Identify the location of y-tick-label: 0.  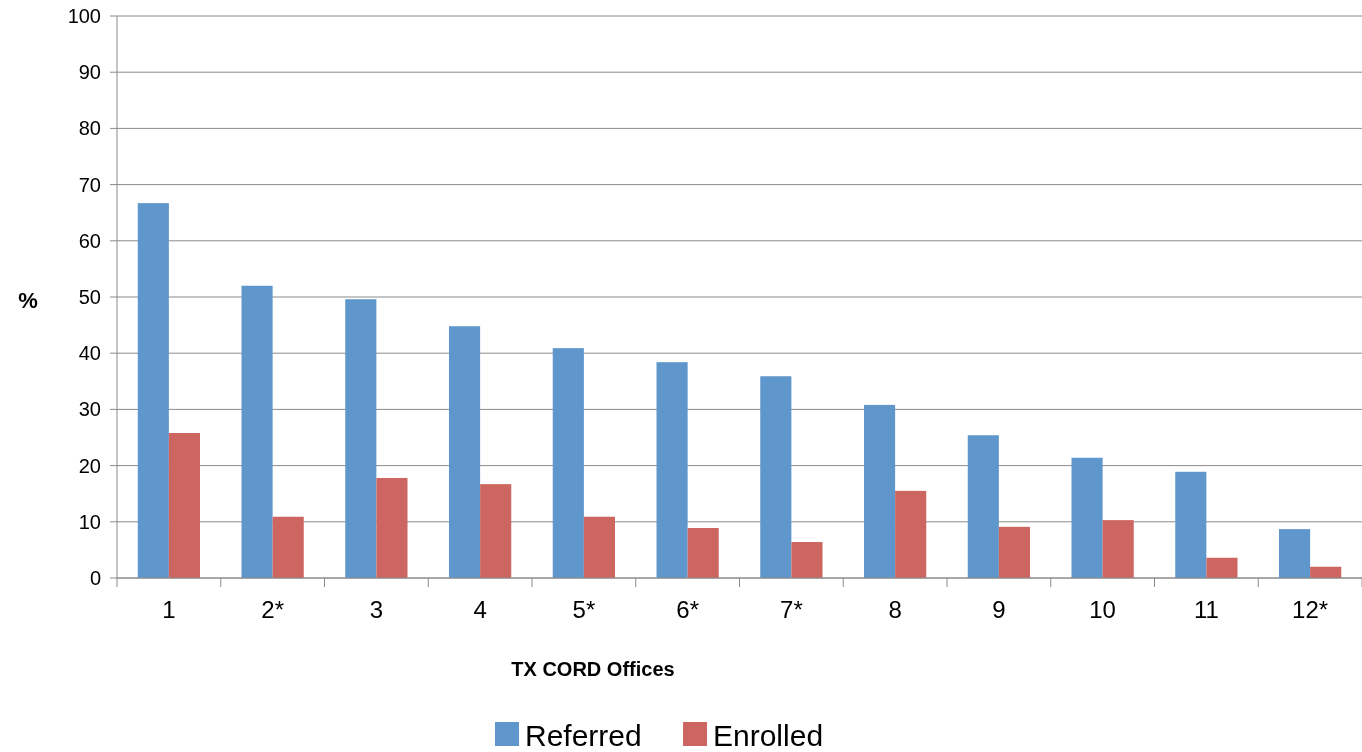
(95, 578).